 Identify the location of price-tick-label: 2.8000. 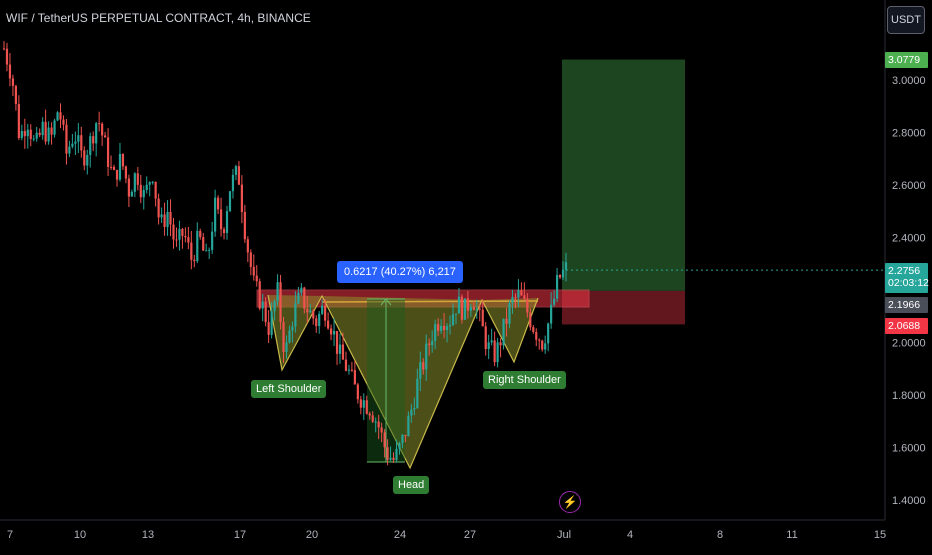
(909, 134).